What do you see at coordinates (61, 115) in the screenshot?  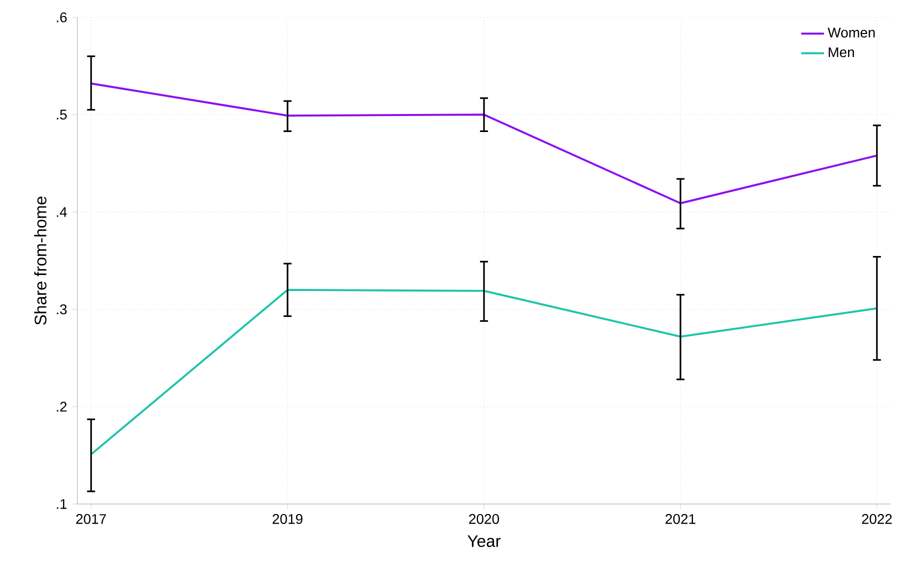 I see `y-tick-label: .5` at bounding box center [61, 115].